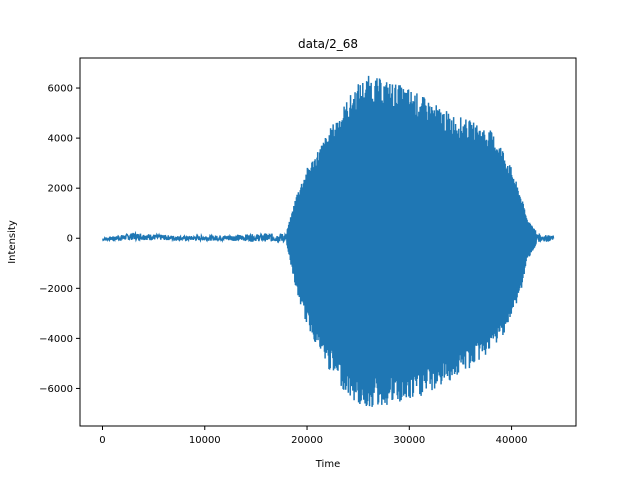  I want to click on x-axis-label: Time, so click(327, 464).